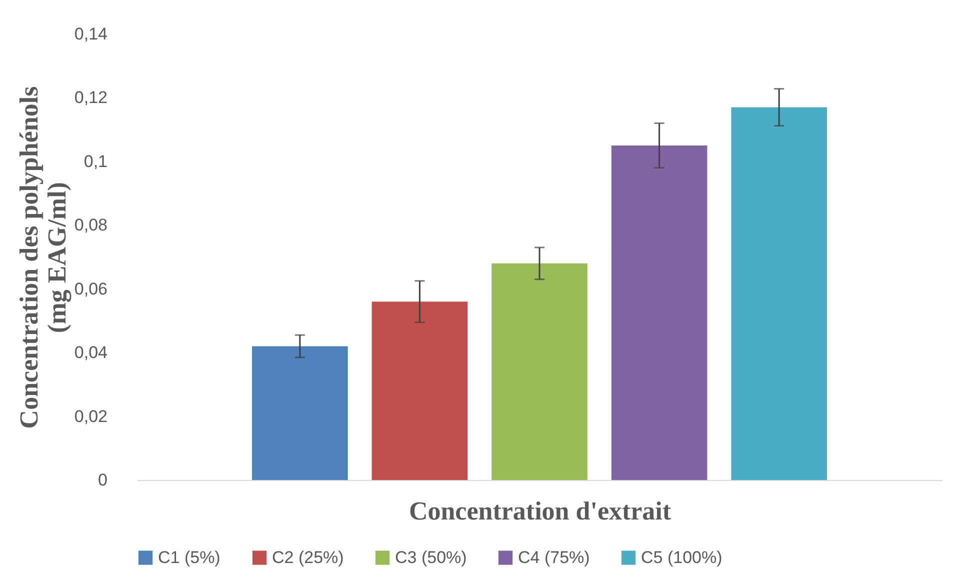 The height and width of the screenshot is (581, 957). Describe the element at coordinates (91, 34) in the screenshot. I see `y-tick-label: 0,14` at that location.